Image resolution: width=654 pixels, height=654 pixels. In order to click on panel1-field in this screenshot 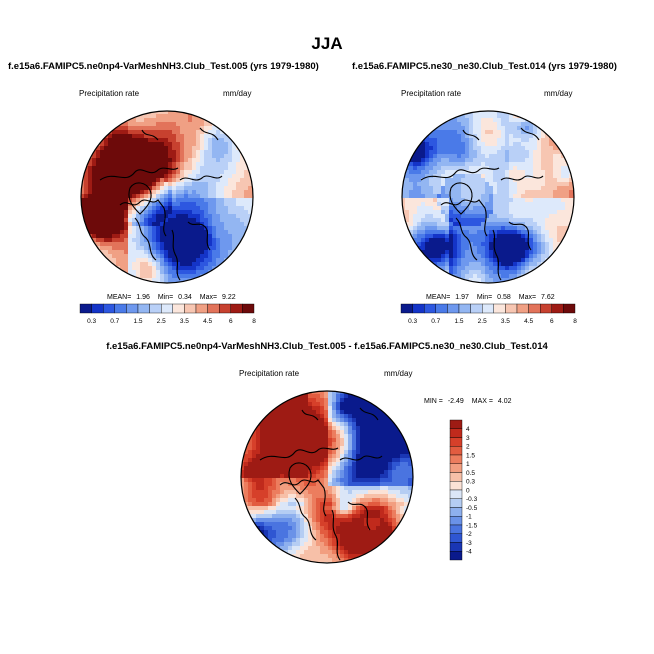, I will do `click(167, 197)`.